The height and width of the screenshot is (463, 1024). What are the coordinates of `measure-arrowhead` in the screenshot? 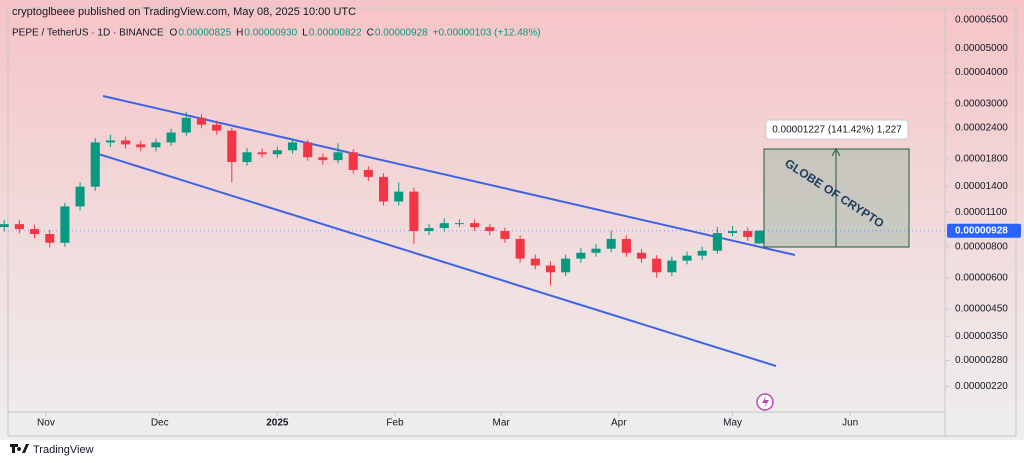 It's located at (836, 152).